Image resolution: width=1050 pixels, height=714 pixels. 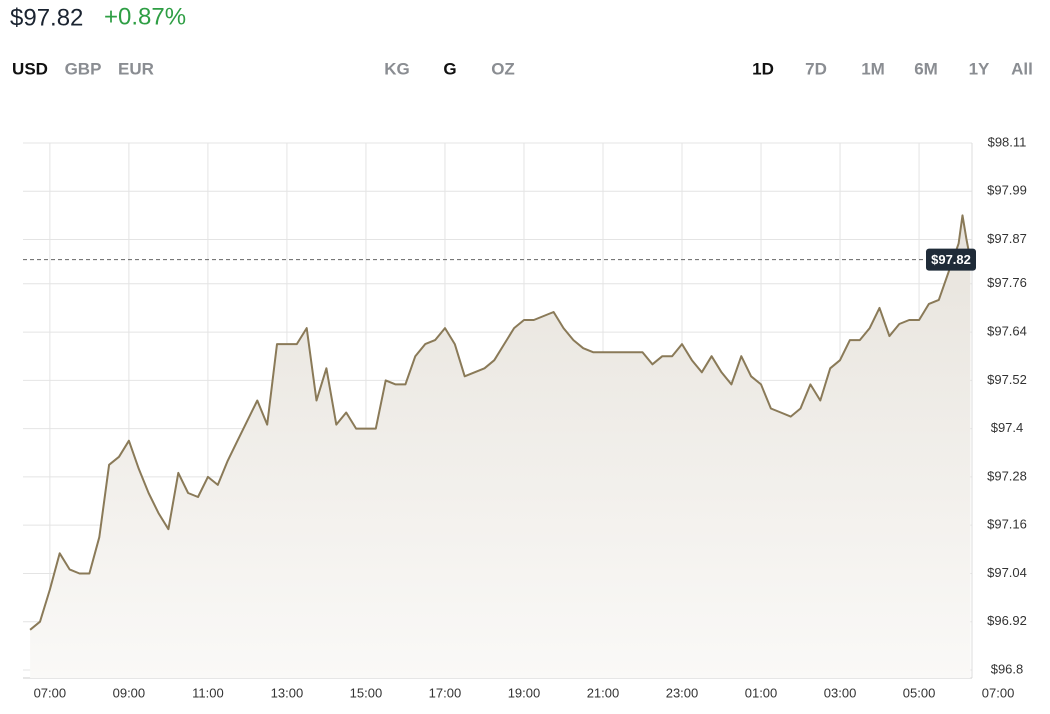 What do you see at coordinates (1007, 620) in the screenshot?
I see `y-tick-label: $96.92` at bounding box center [1007, 620].